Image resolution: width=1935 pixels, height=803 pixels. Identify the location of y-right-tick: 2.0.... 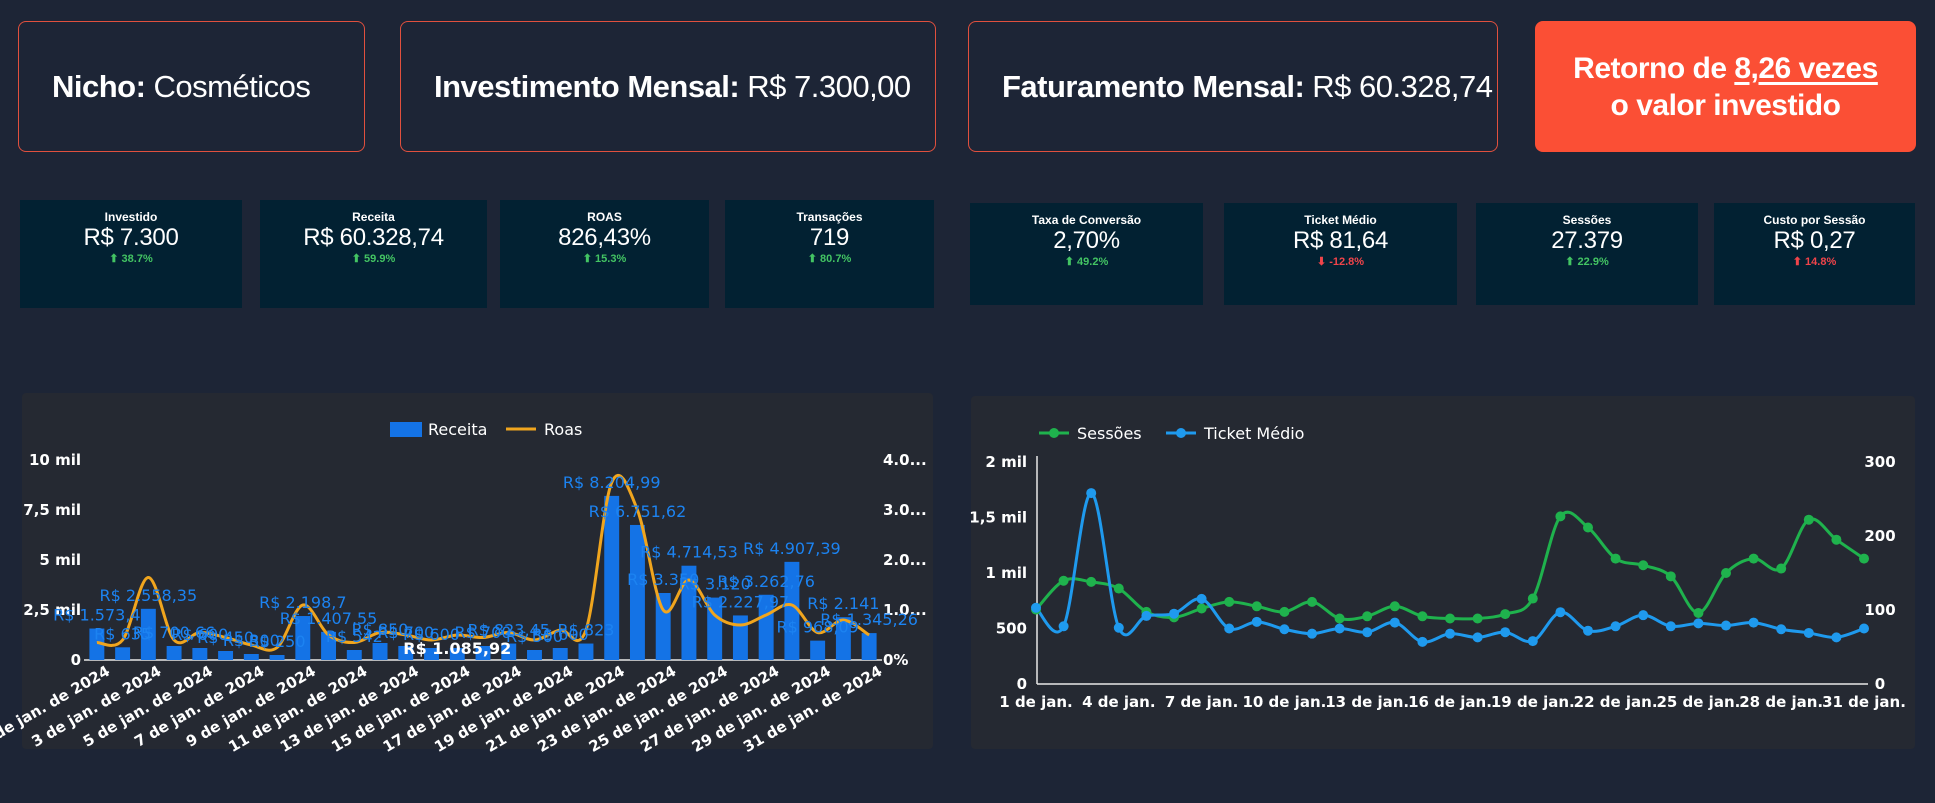
(905, 560).